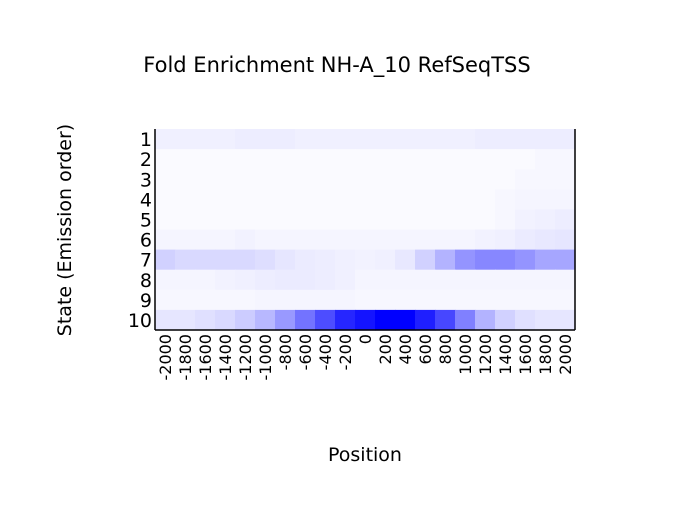 The width and height of the screenshot is (675, 517). I want to click on x-tick-label: -200, so click(345, 352).